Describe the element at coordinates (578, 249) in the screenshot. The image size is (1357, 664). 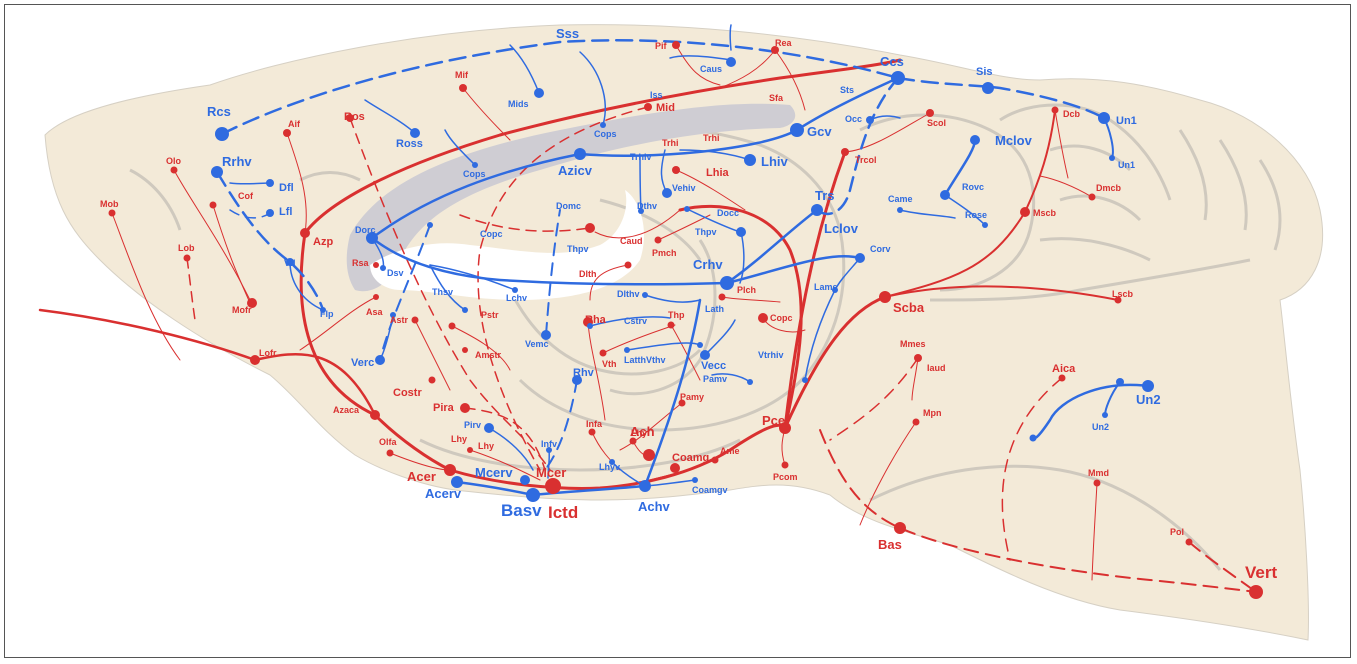
I see `label-thpv2: Thpv` at that location.